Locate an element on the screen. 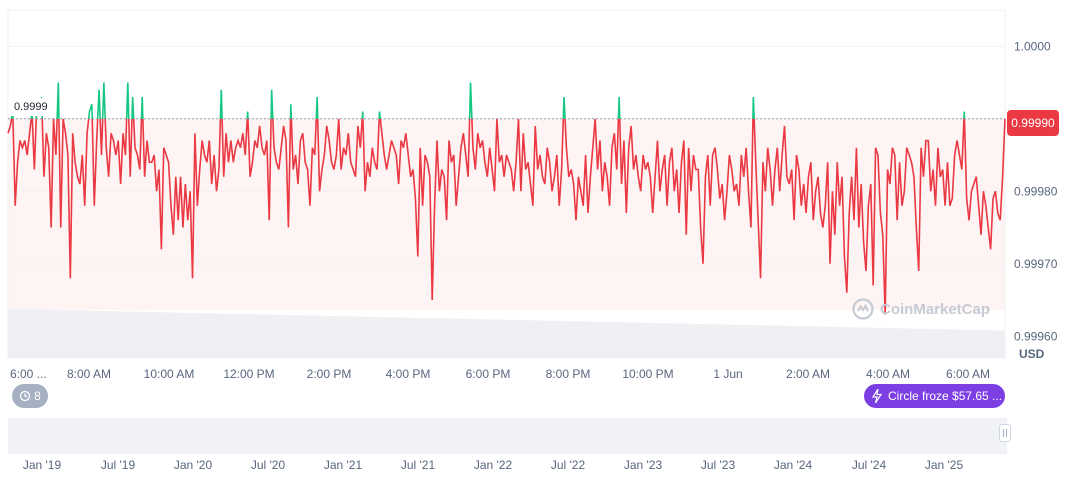  y-tick-label: 0.99980 is located at coordinates (1036, 191).